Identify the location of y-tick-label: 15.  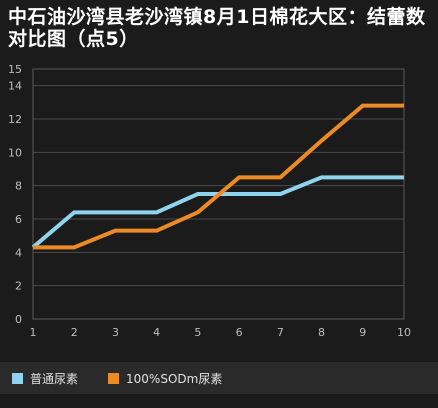
(15, 69).